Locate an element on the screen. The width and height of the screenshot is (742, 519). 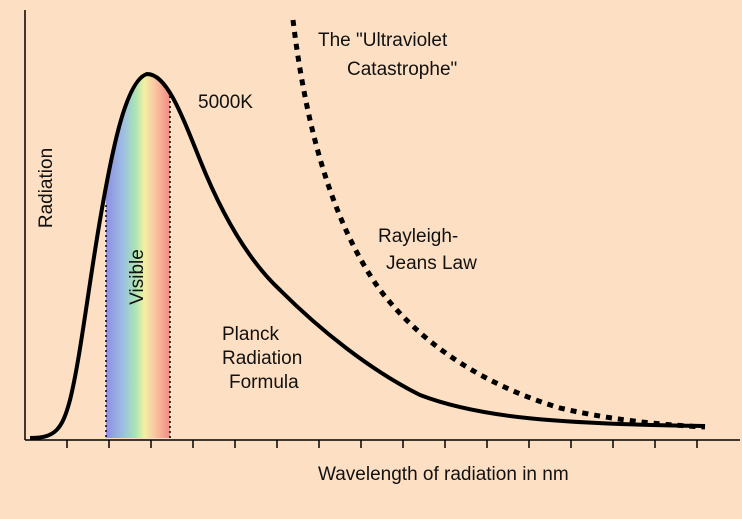
visible-label: Visible is located at coordinates (137, 277).